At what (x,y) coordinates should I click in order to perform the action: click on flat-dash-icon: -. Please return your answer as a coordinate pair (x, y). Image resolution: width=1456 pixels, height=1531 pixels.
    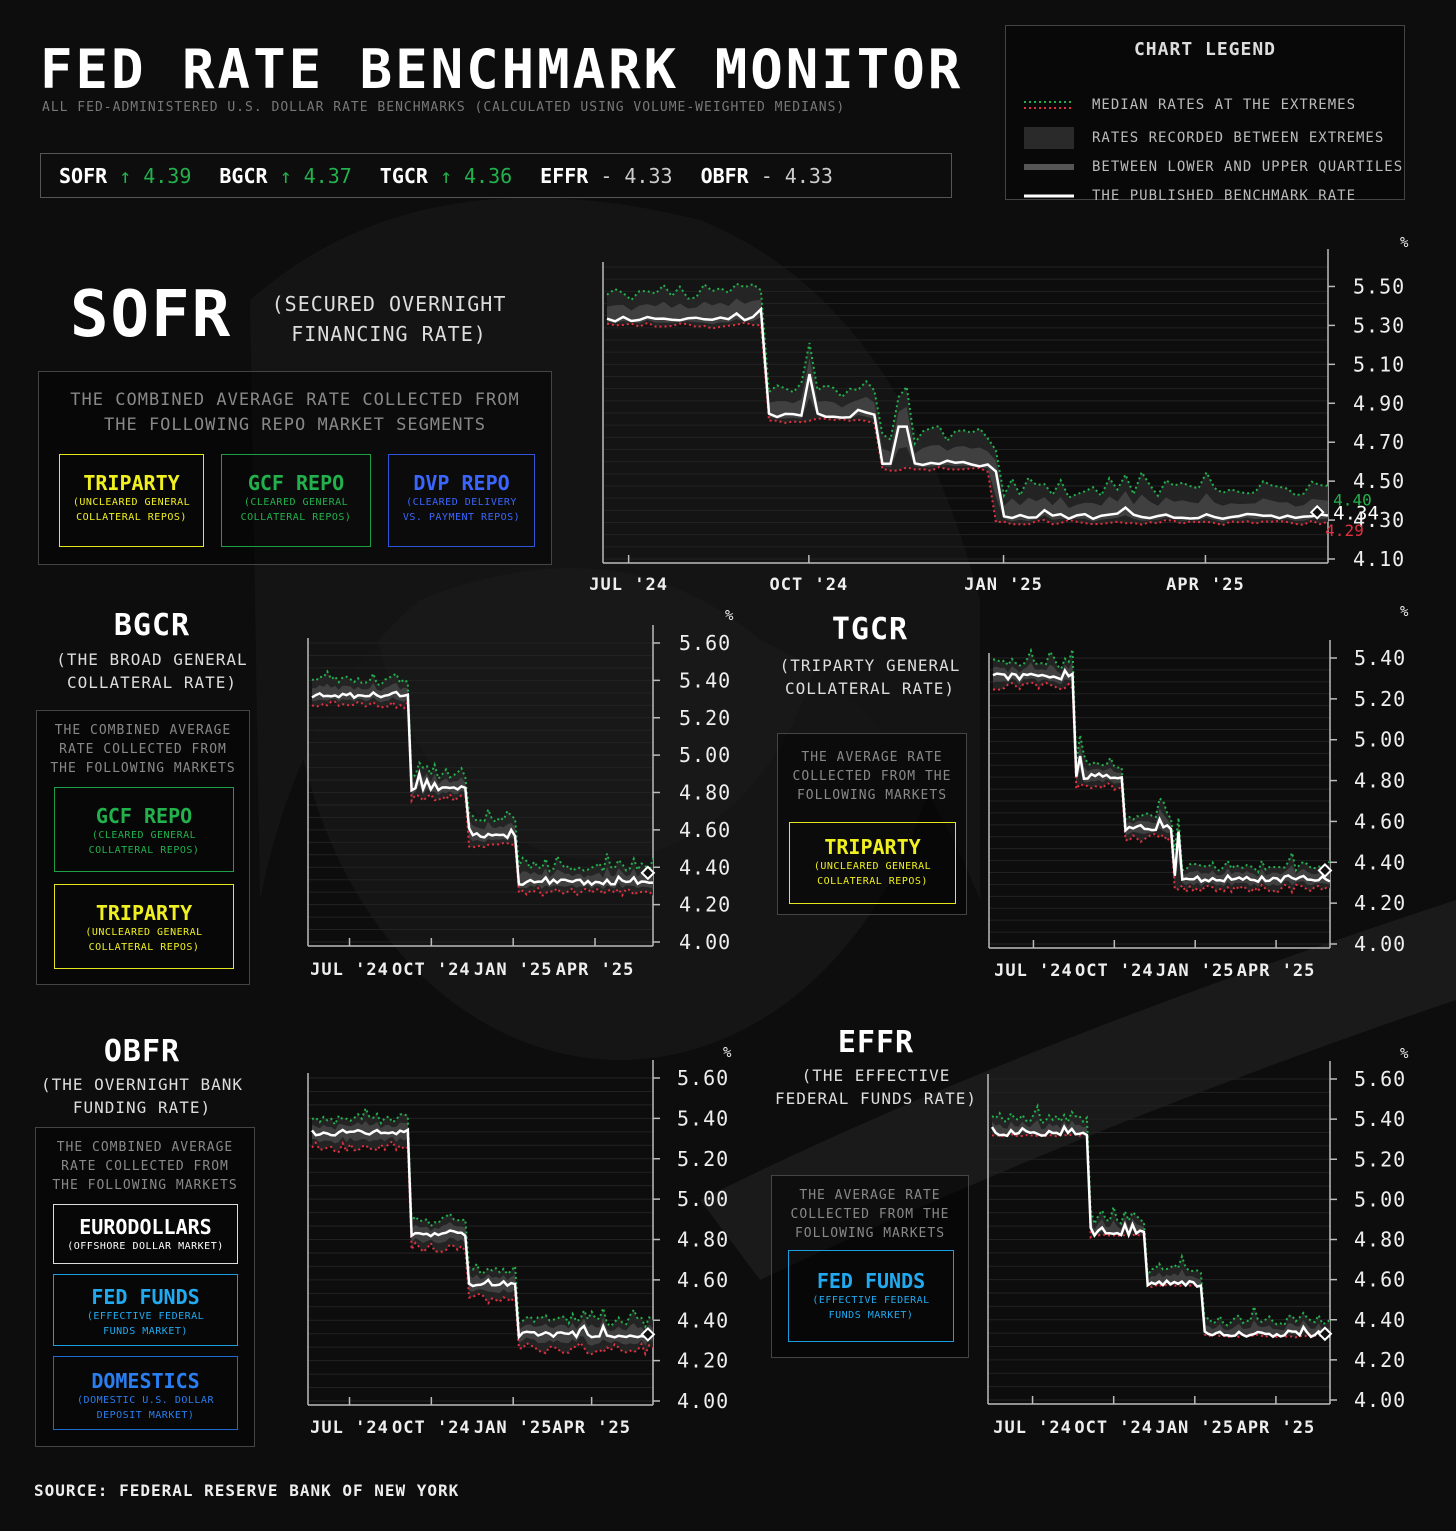
    Looking at the image, I should click on (606, 175).